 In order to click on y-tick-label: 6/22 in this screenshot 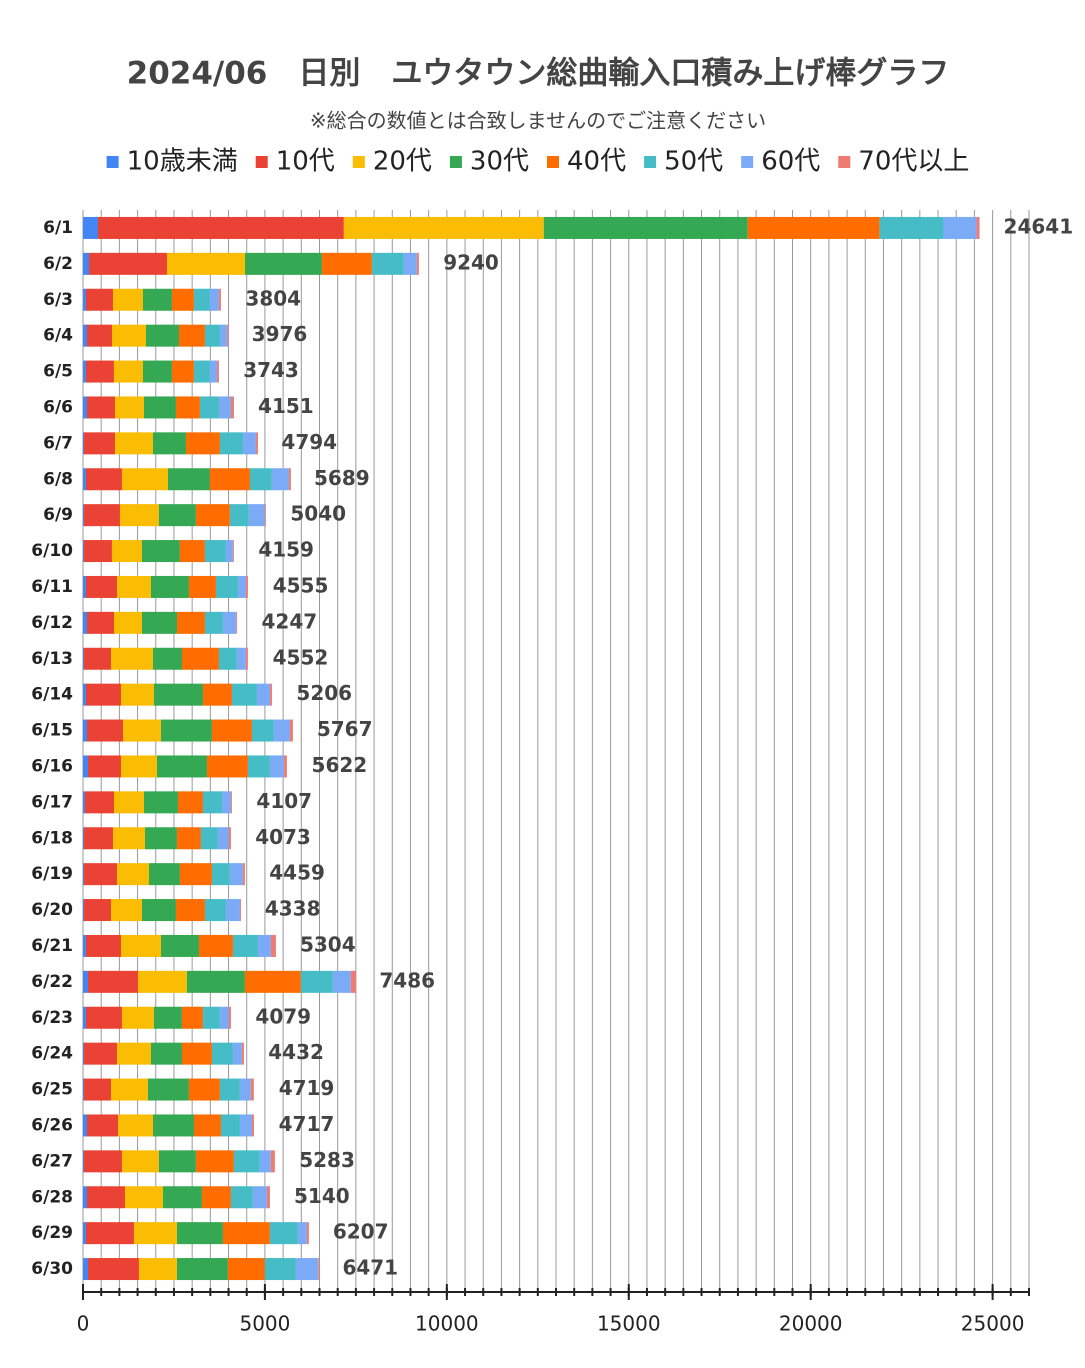, I will do `click(52, 982)`.